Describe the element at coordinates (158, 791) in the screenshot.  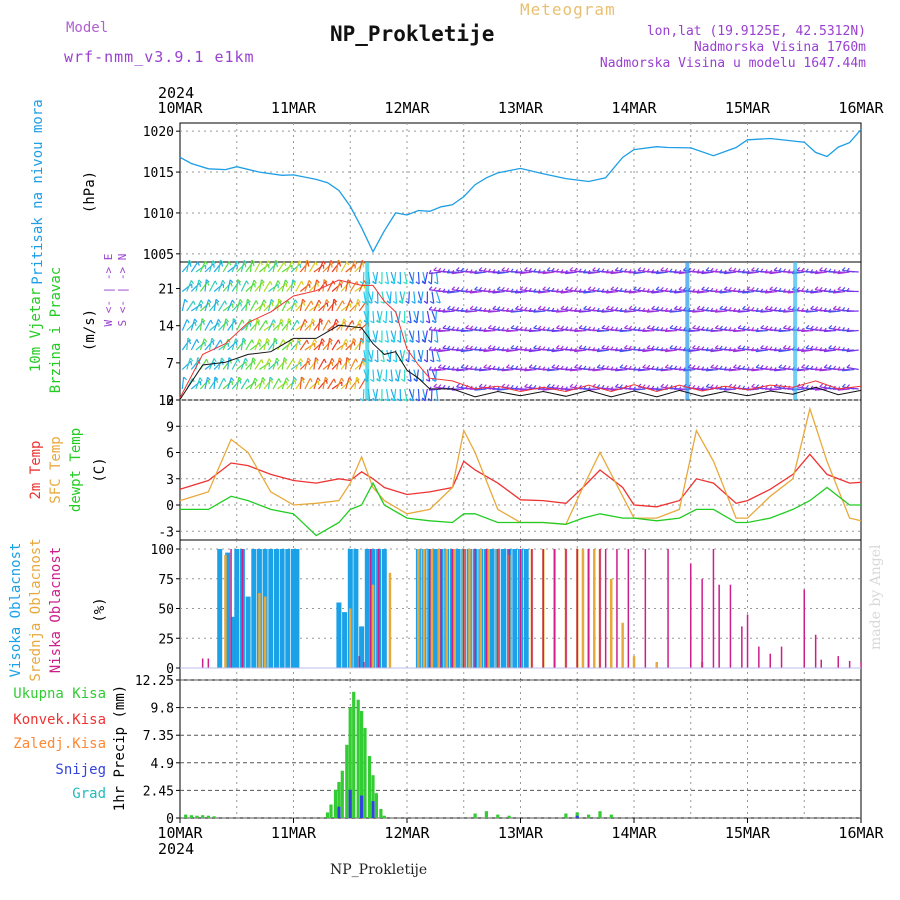
I see `y-tick-label: 2.45` at that location.